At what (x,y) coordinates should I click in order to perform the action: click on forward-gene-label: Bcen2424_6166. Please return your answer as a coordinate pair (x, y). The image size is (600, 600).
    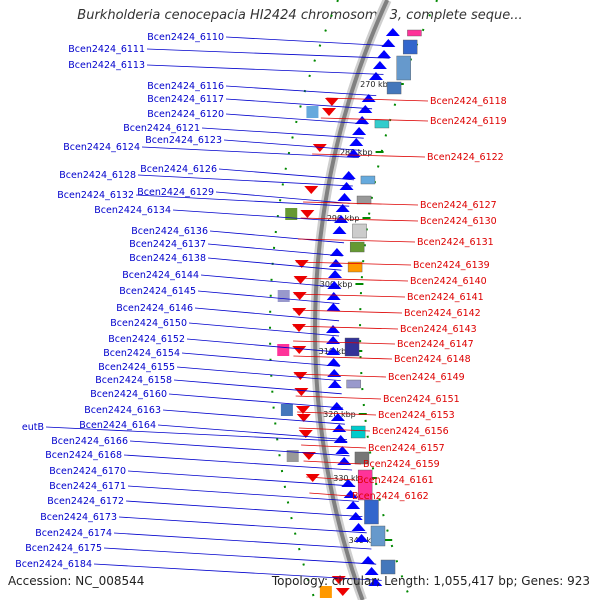
    Looking at the image, I should click on (89, 441).